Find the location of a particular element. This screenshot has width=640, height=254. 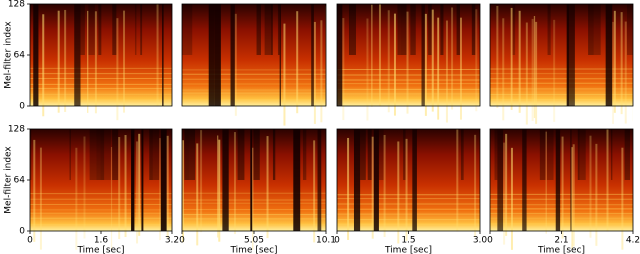

y-axis-label: Mel-filter index is located at coordinates (9, 55).